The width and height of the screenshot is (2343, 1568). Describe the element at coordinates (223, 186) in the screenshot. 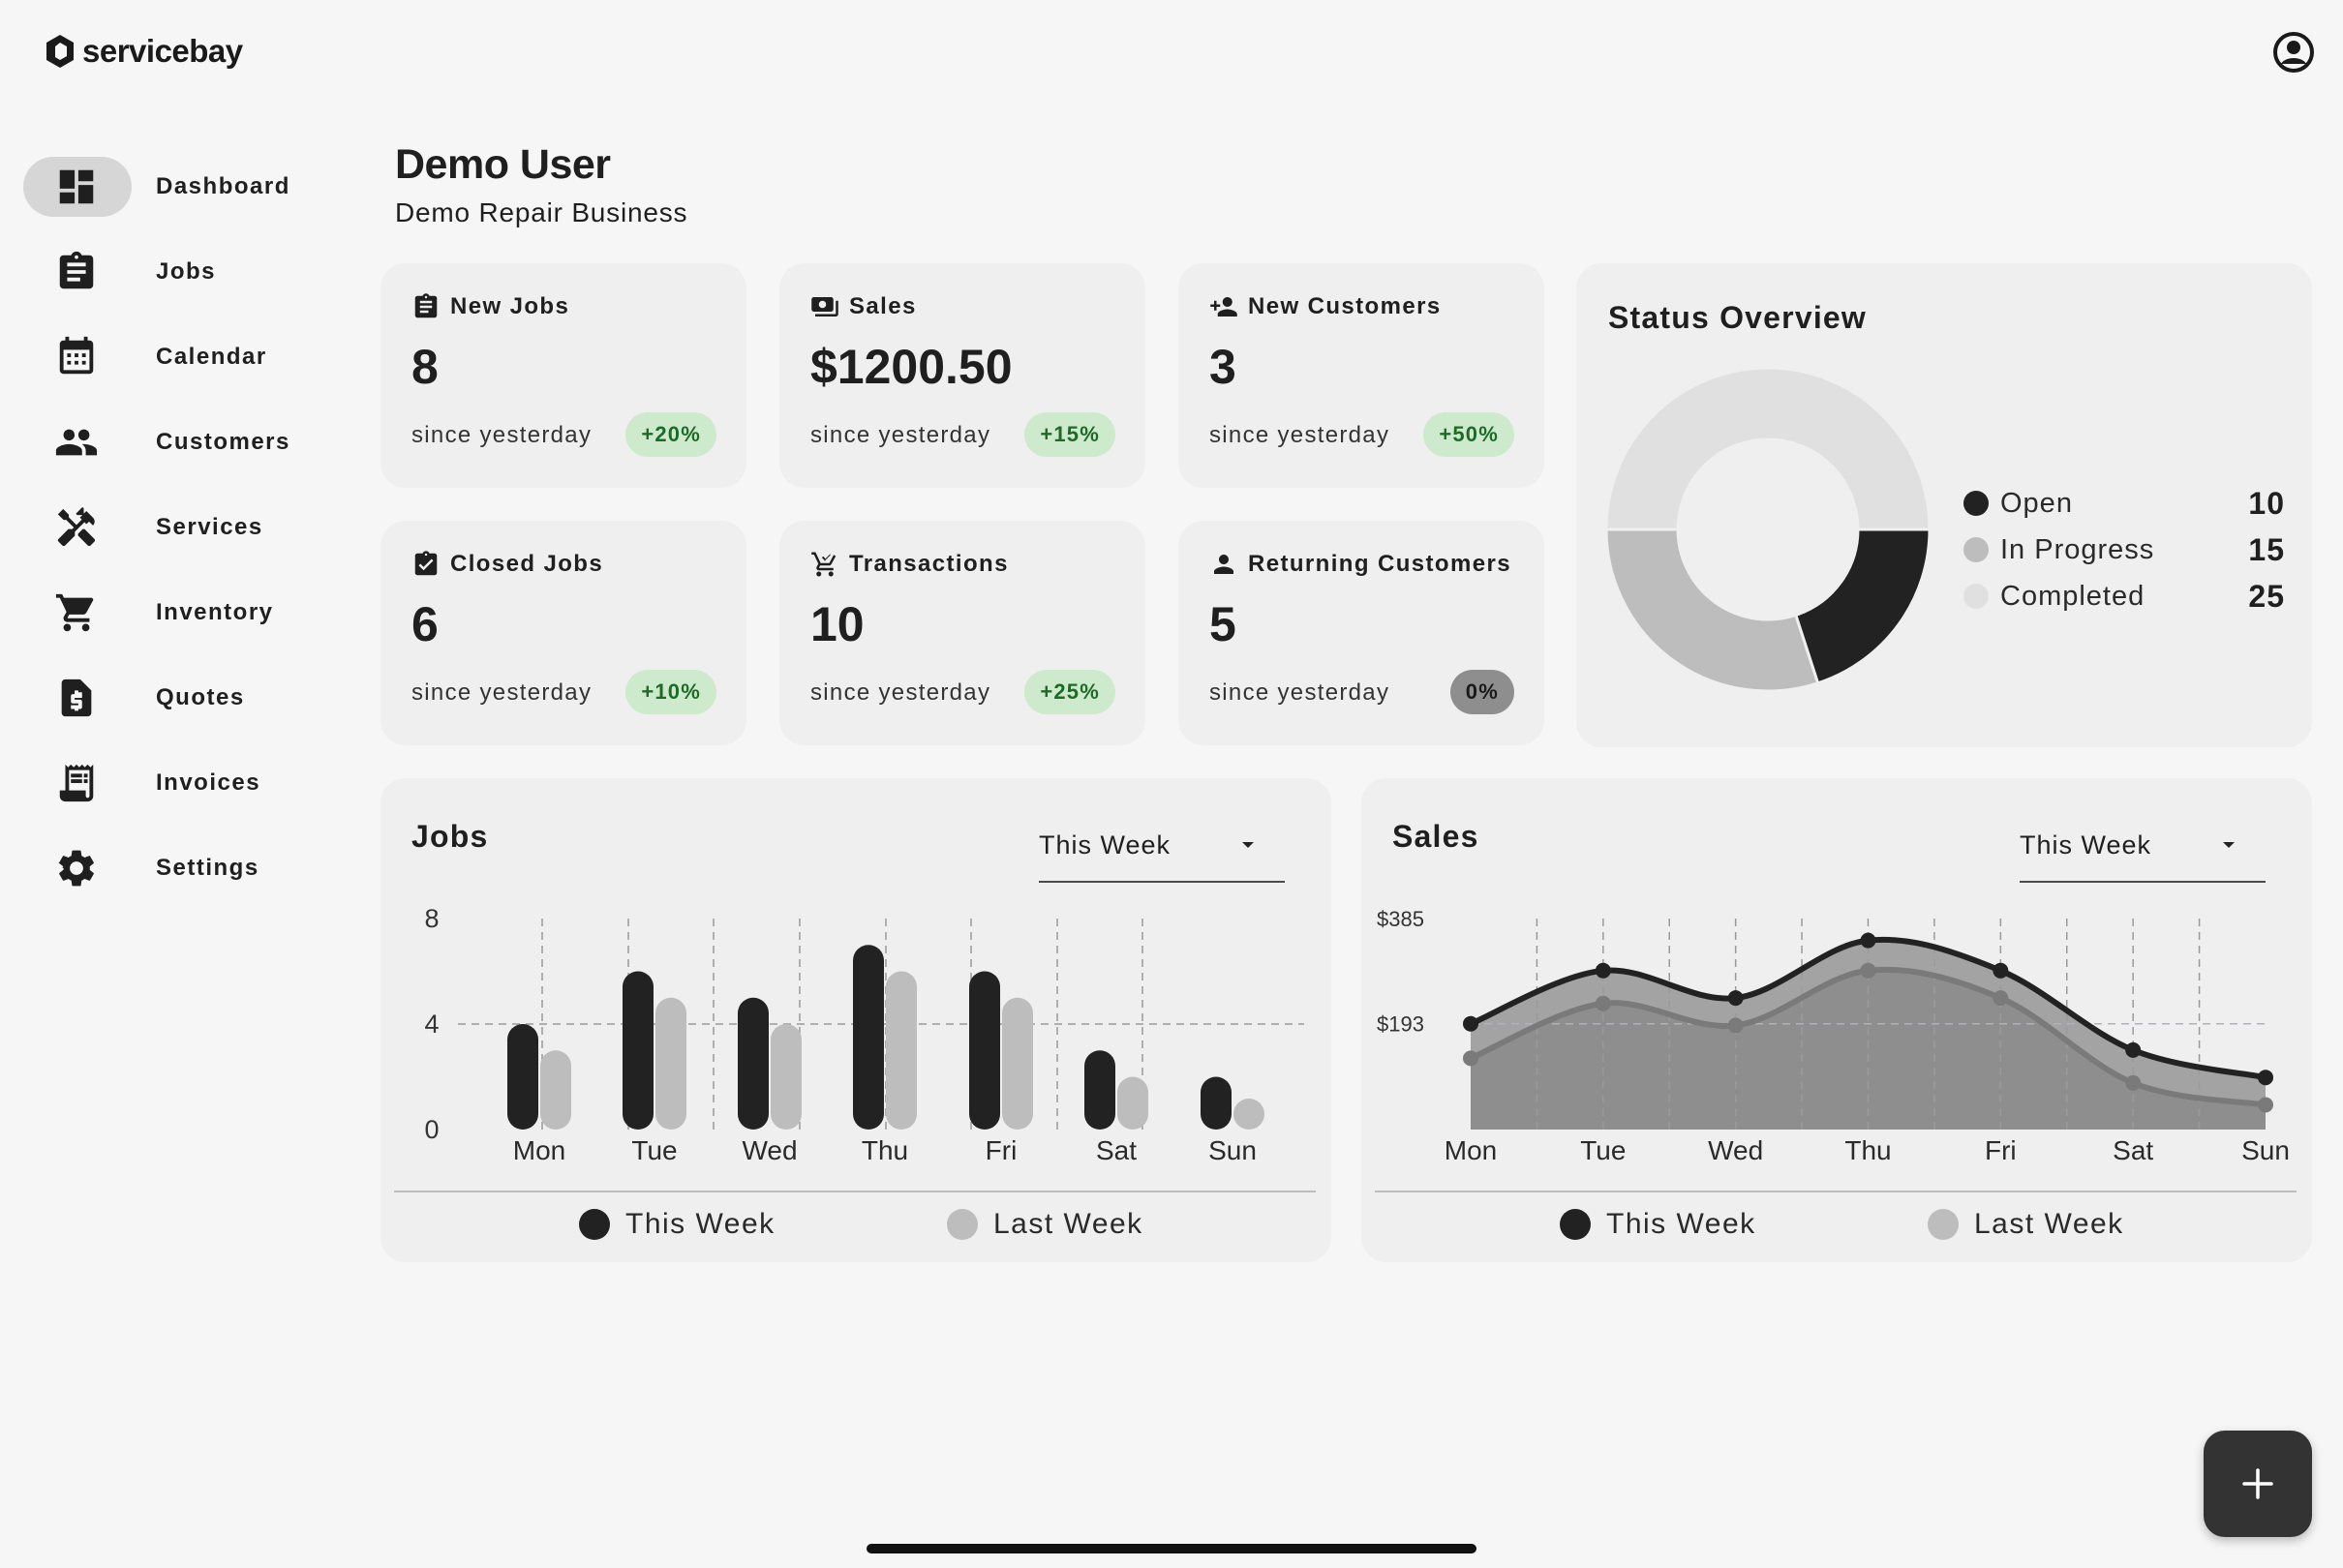

I see `sidebar-item-label: Dashboard` at that location.